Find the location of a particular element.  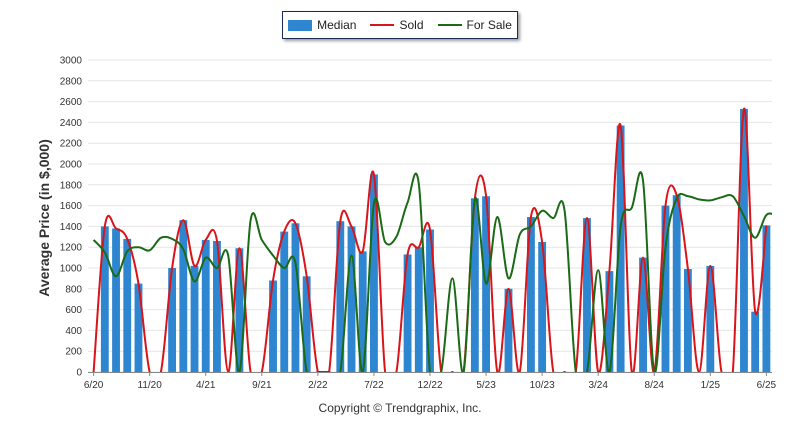

y-tick-label-2400: 2400 is located at coordinates (71, 123).